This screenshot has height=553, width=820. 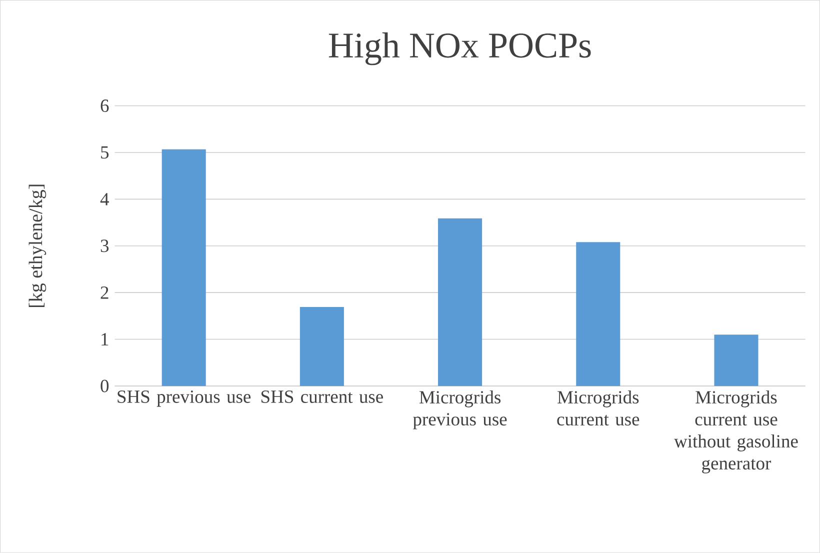 I want to click on chart-title: High NOx POCPs, so click(x=459, y=49).